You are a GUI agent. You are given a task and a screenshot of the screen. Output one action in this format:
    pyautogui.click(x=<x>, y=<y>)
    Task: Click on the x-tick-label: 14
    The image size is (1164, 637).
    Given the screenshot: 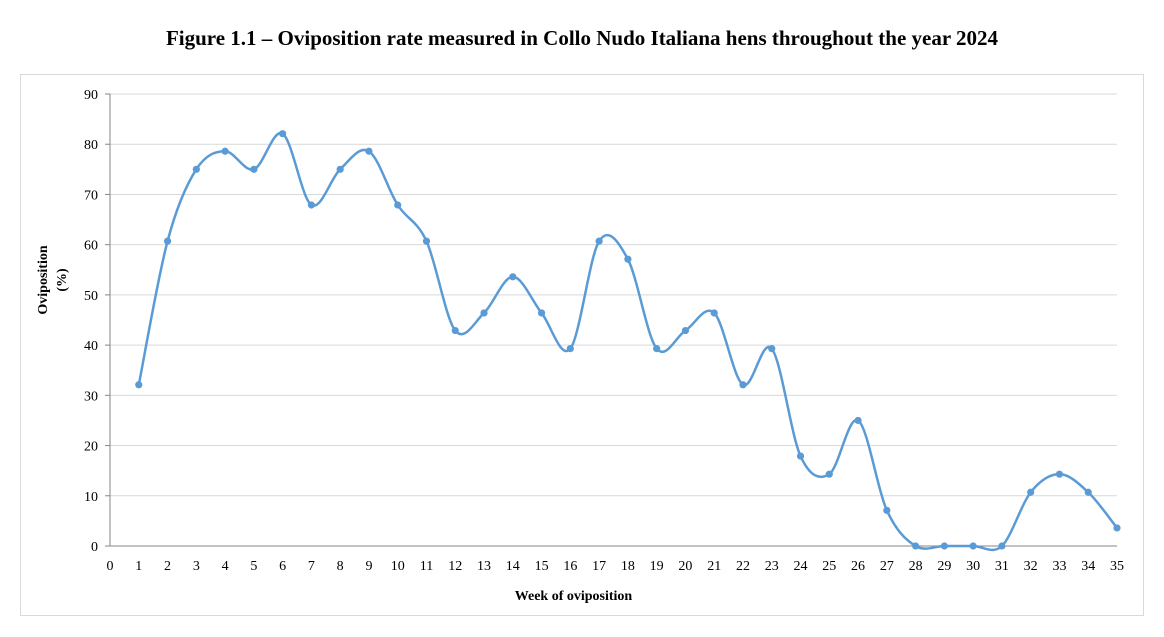 What is the action you would take?
    pyautogui.click(x=513, y=566)
    